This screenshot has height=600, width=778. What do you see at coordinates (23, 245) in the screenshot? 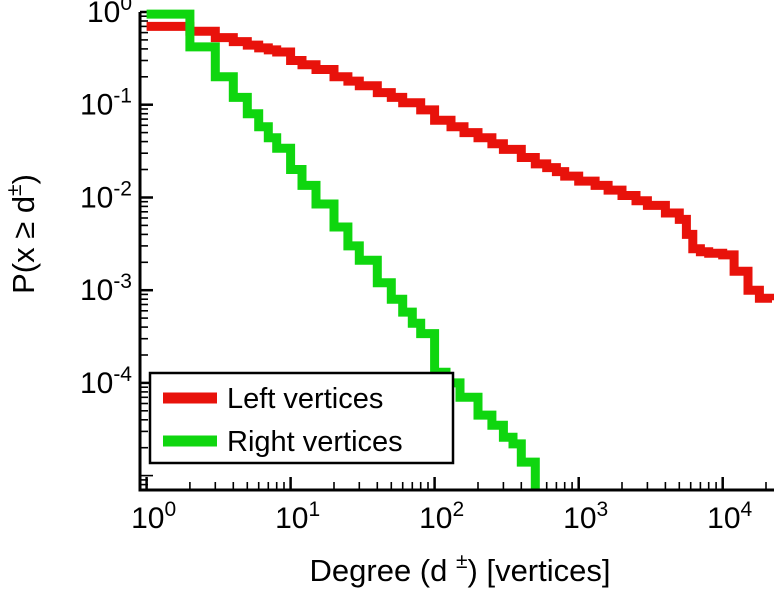
I see `y-axis-label-text: P(x ≥ d` at bounding box center [23, 245].